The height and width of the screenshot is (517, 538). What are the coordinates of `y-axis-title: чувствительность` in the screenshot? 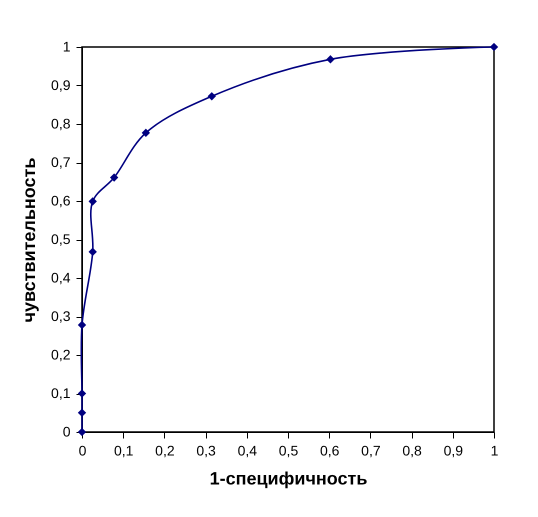 It's located at (29, 240).